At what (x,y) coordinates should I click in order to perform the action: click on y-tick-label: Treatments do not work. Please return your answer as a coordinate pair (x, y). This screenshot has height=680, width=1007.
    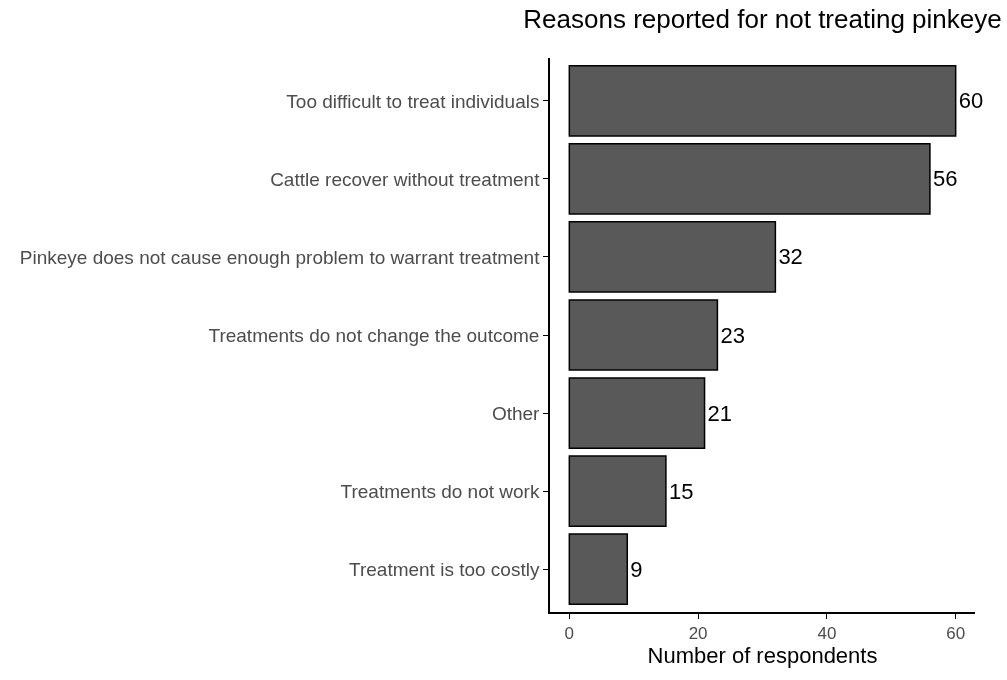
    Looking at the image, I should click on (440, 491).